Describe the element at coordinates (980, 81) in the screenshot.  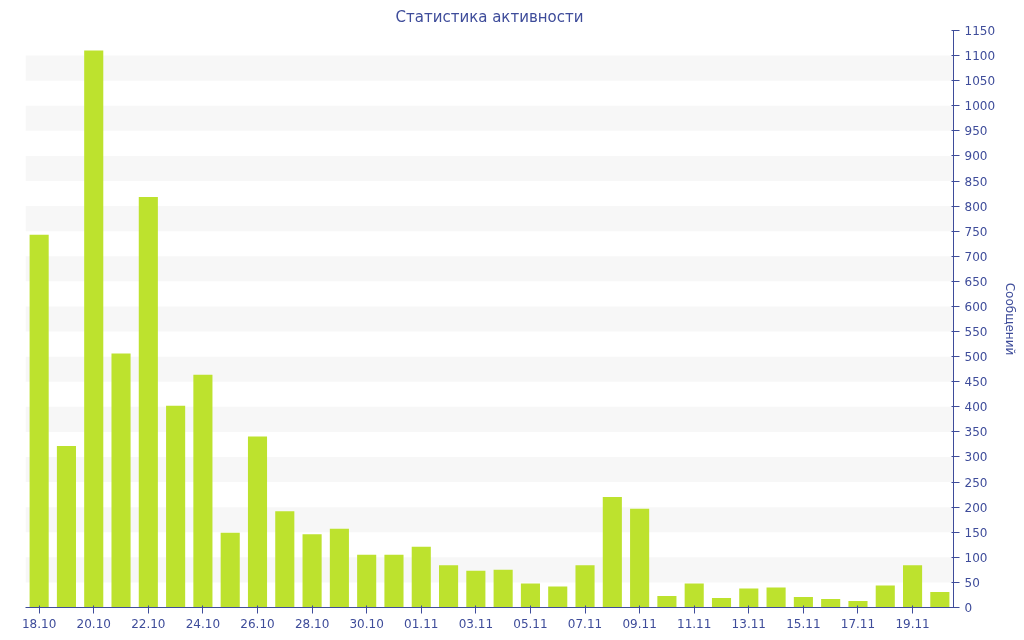
I see `y-tick-label: 1050` at that location.